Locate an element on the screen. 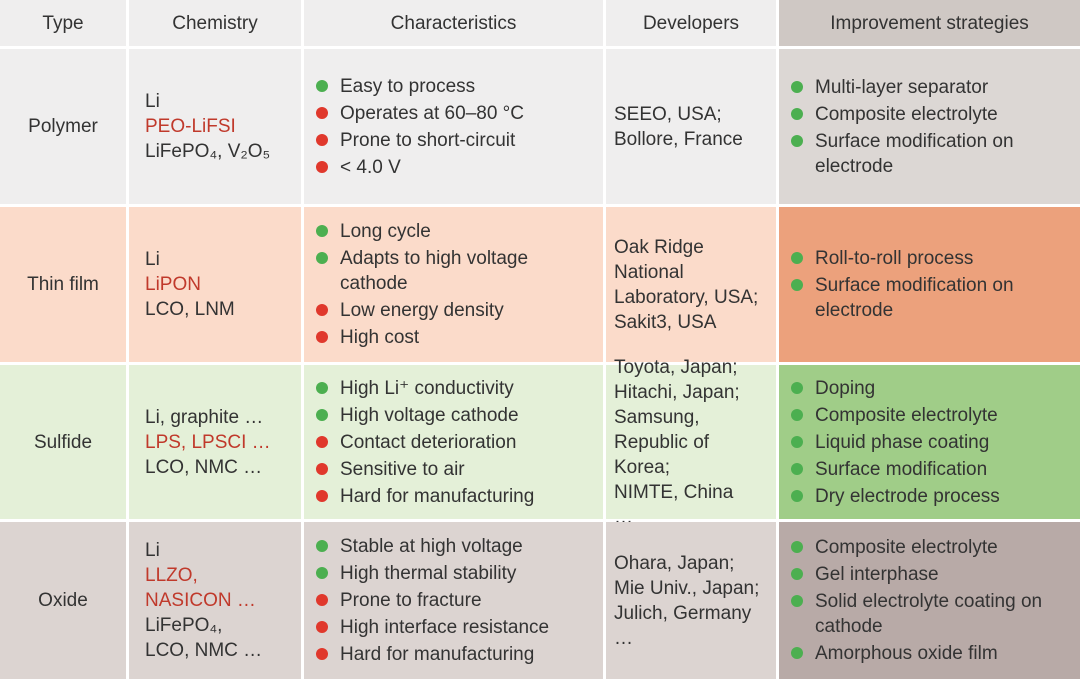 Image resolution: width=1080 pixels, height=679 pixels. strategy-item: Surface modification is located at coordinates (929, 469).